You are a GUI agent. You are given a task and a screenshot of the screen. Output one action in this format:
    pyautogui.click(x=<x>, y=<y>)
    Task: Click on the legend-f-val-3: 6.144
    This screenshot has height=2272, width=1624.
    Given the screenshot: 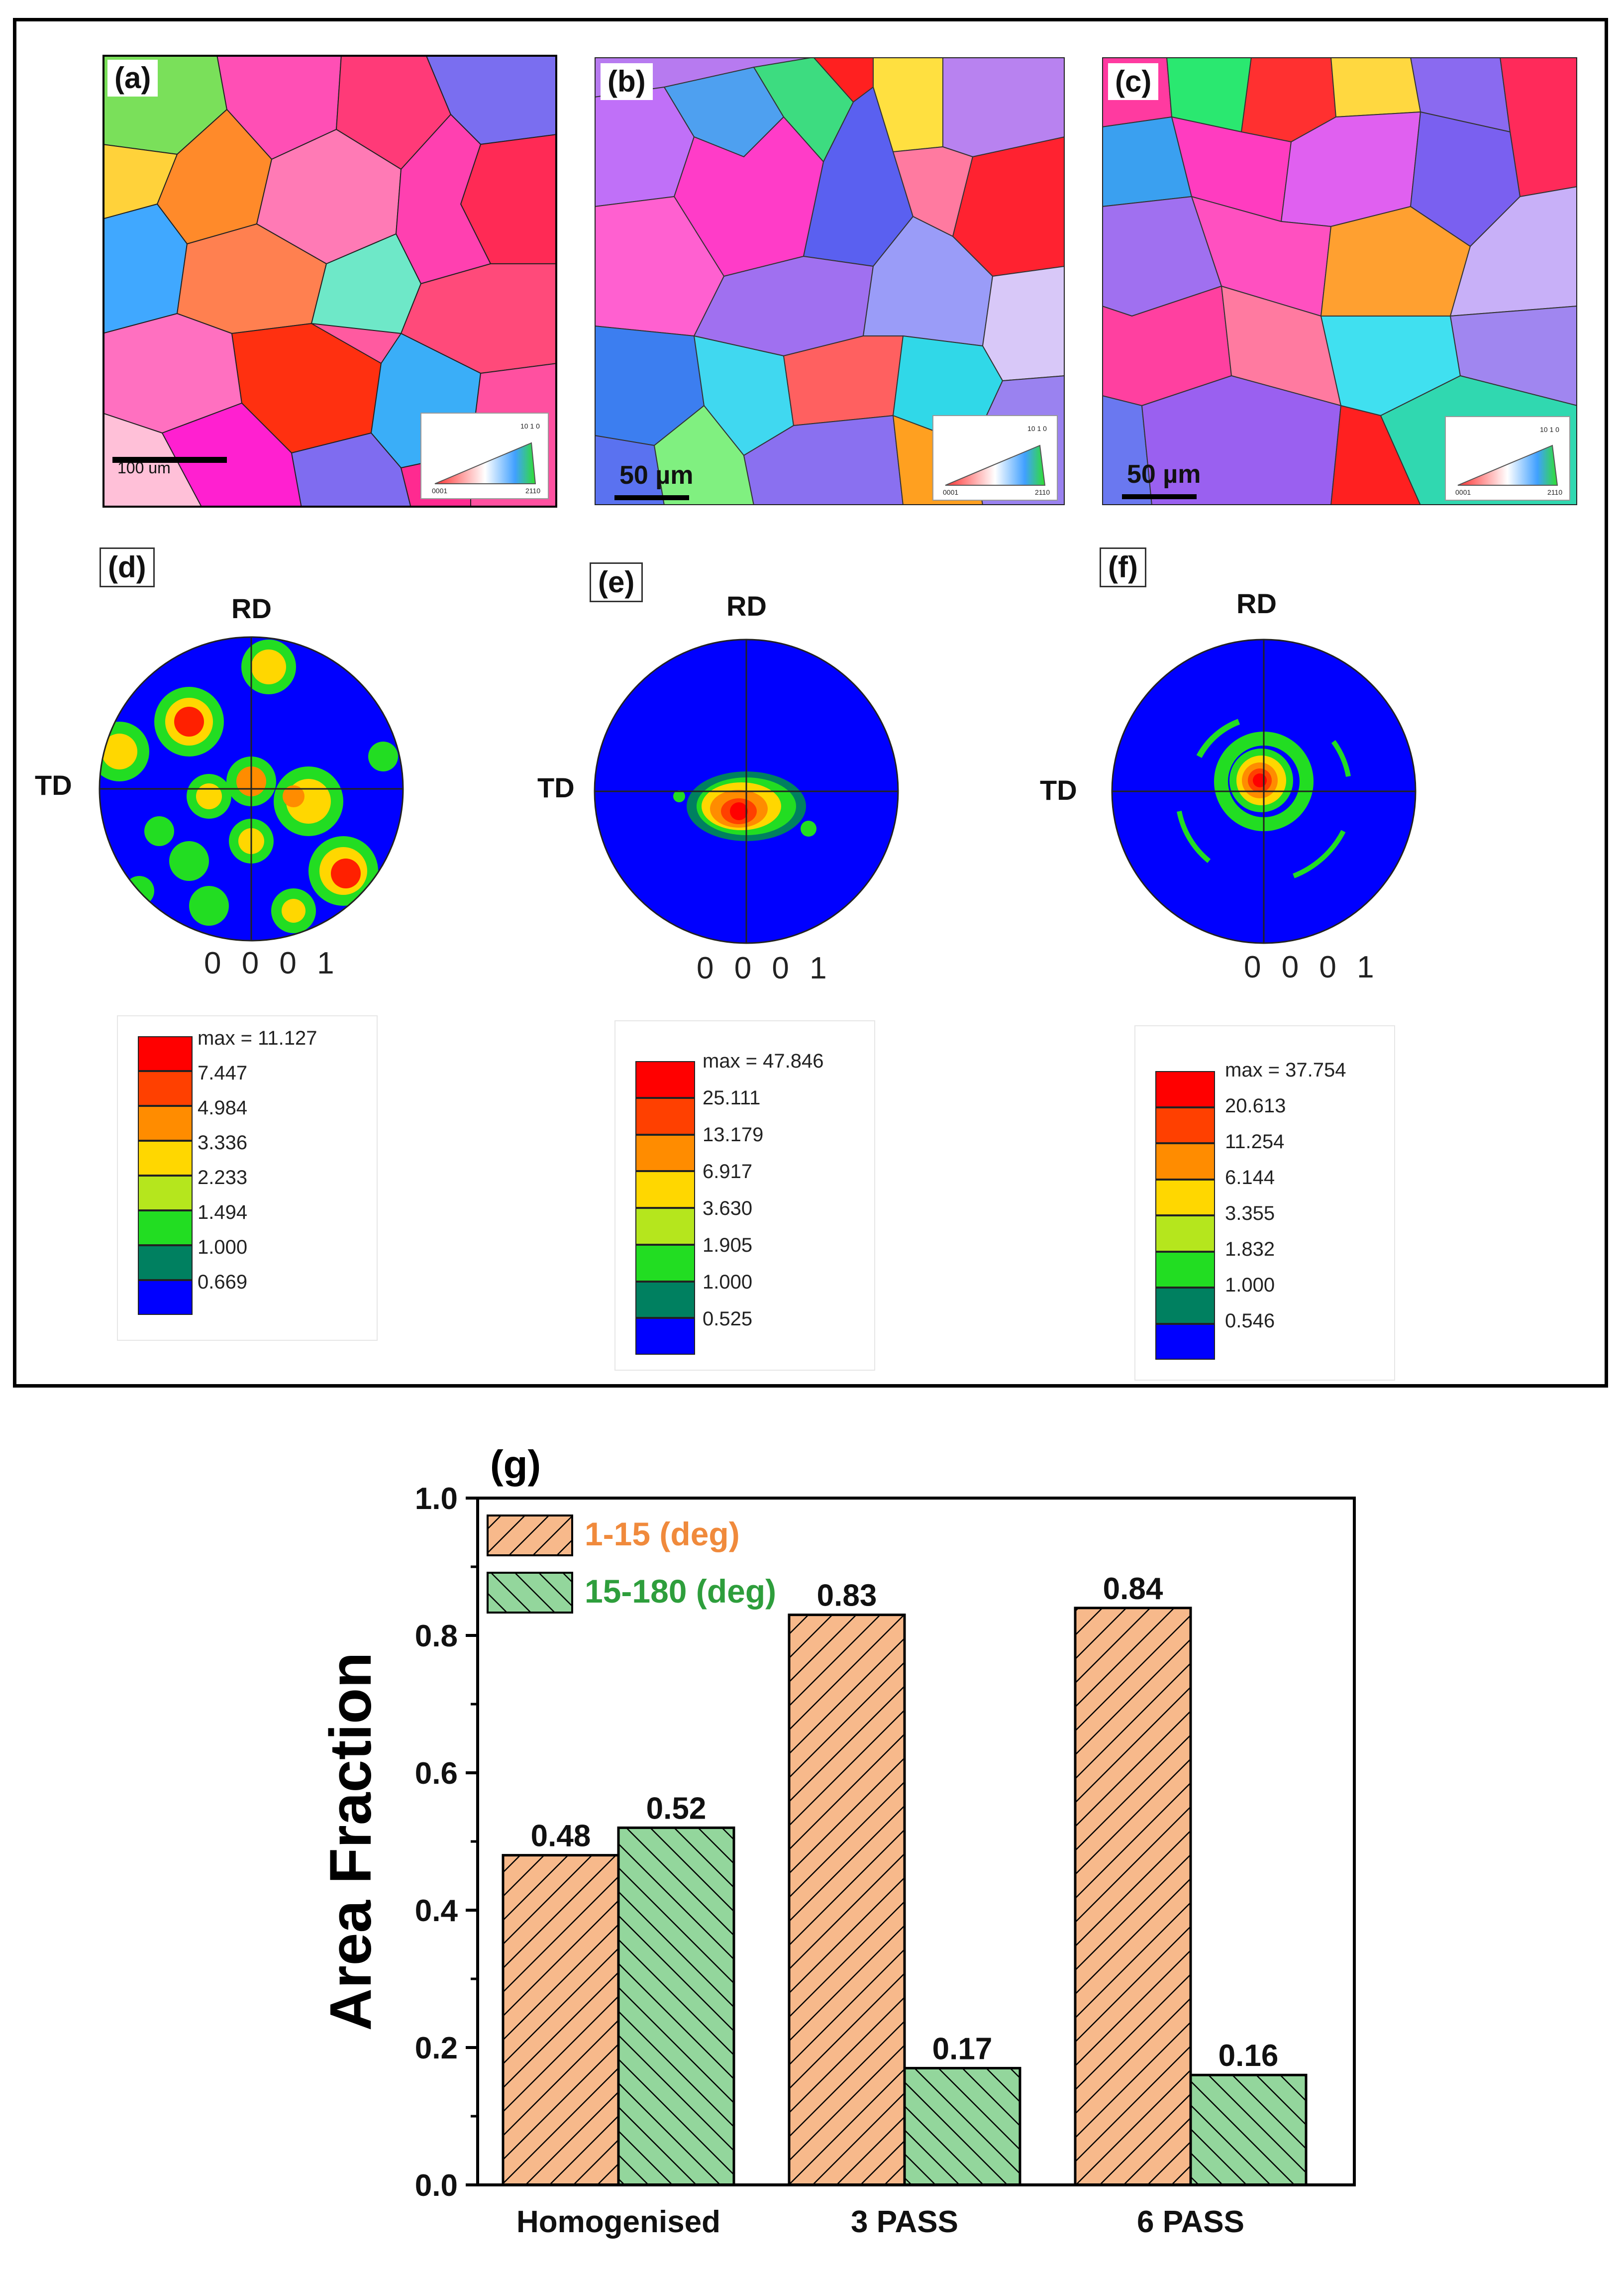 What is the action you would take?
    pyautogui.click(x=1250, y=1178)
    